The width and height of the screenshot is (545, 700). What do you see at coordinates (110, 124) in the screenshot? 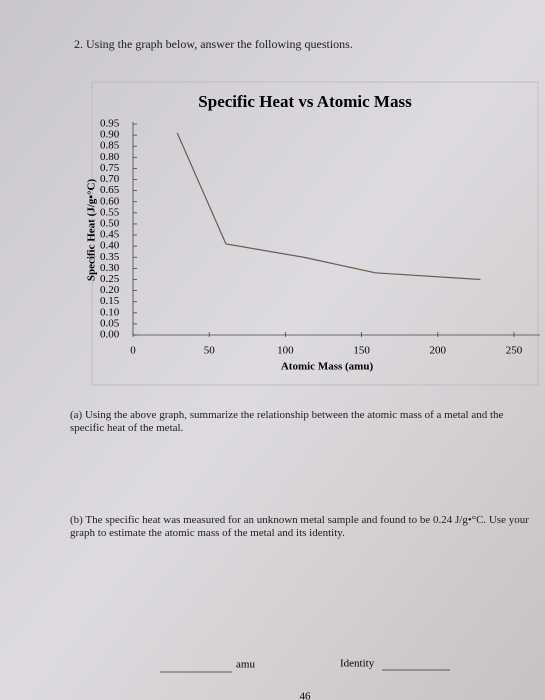
I see `y-tick-label: 0.95` at bounding box center [110, 124].